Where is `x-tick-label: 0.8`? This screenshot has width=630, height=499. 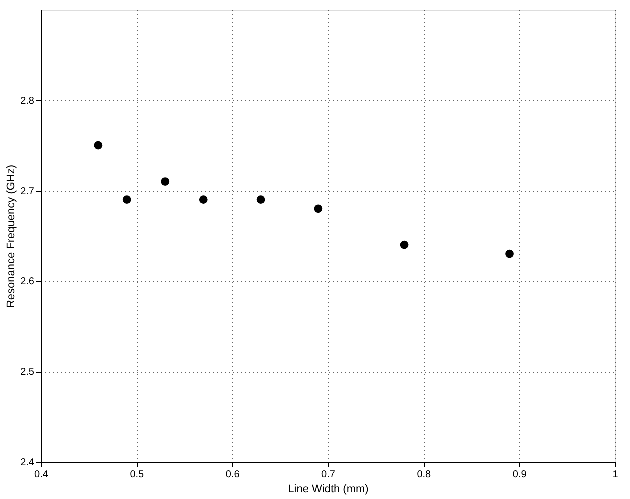 x-tick-label: 0.8 is located at coordinates (424, 475).